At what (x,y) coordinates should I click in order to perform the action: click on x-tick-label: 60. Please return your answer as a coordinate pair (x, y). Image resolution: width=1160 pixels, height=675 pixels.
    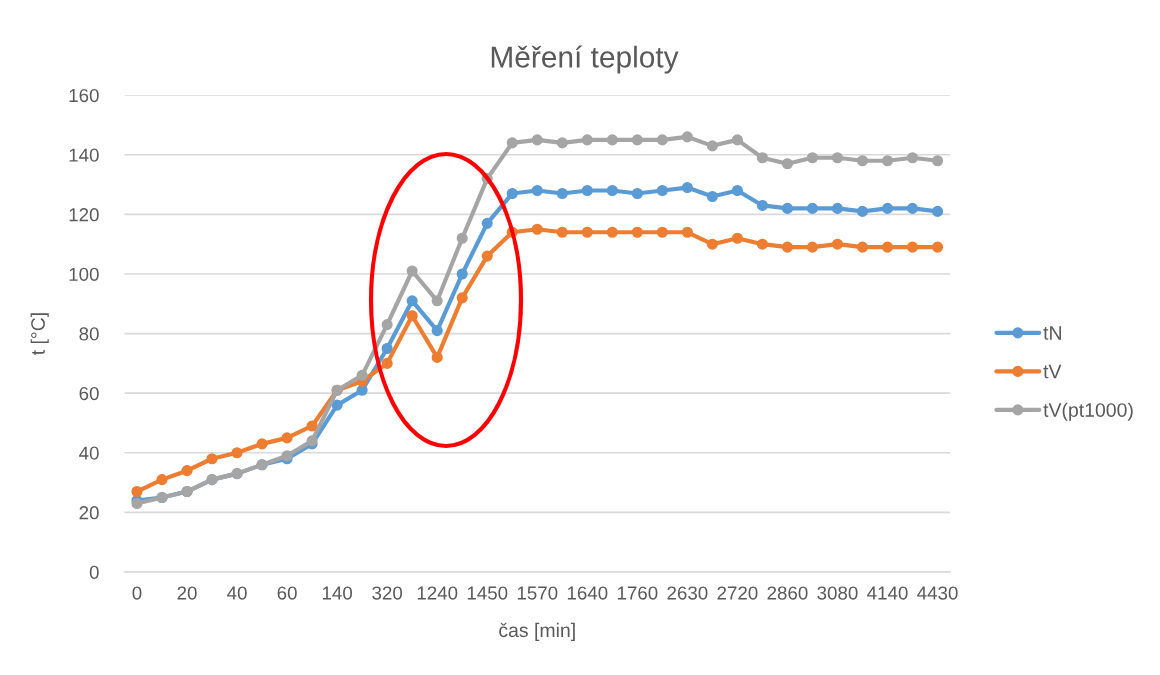
    Looking at the image, I should click on (287, 593).